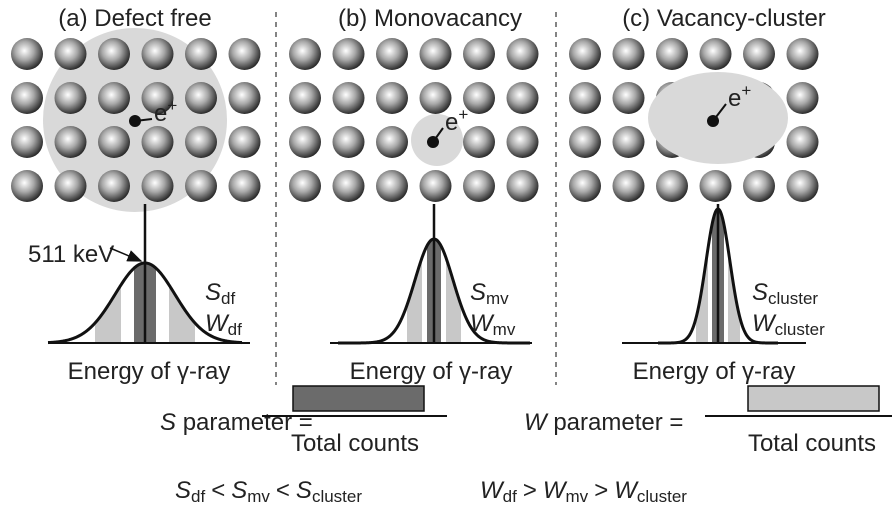 The width and height of the screenshot is (896, 507). Describe the element at coordinates (236, 422) in the screenshot. I see `formula-lhs: S parameter =` at that location.